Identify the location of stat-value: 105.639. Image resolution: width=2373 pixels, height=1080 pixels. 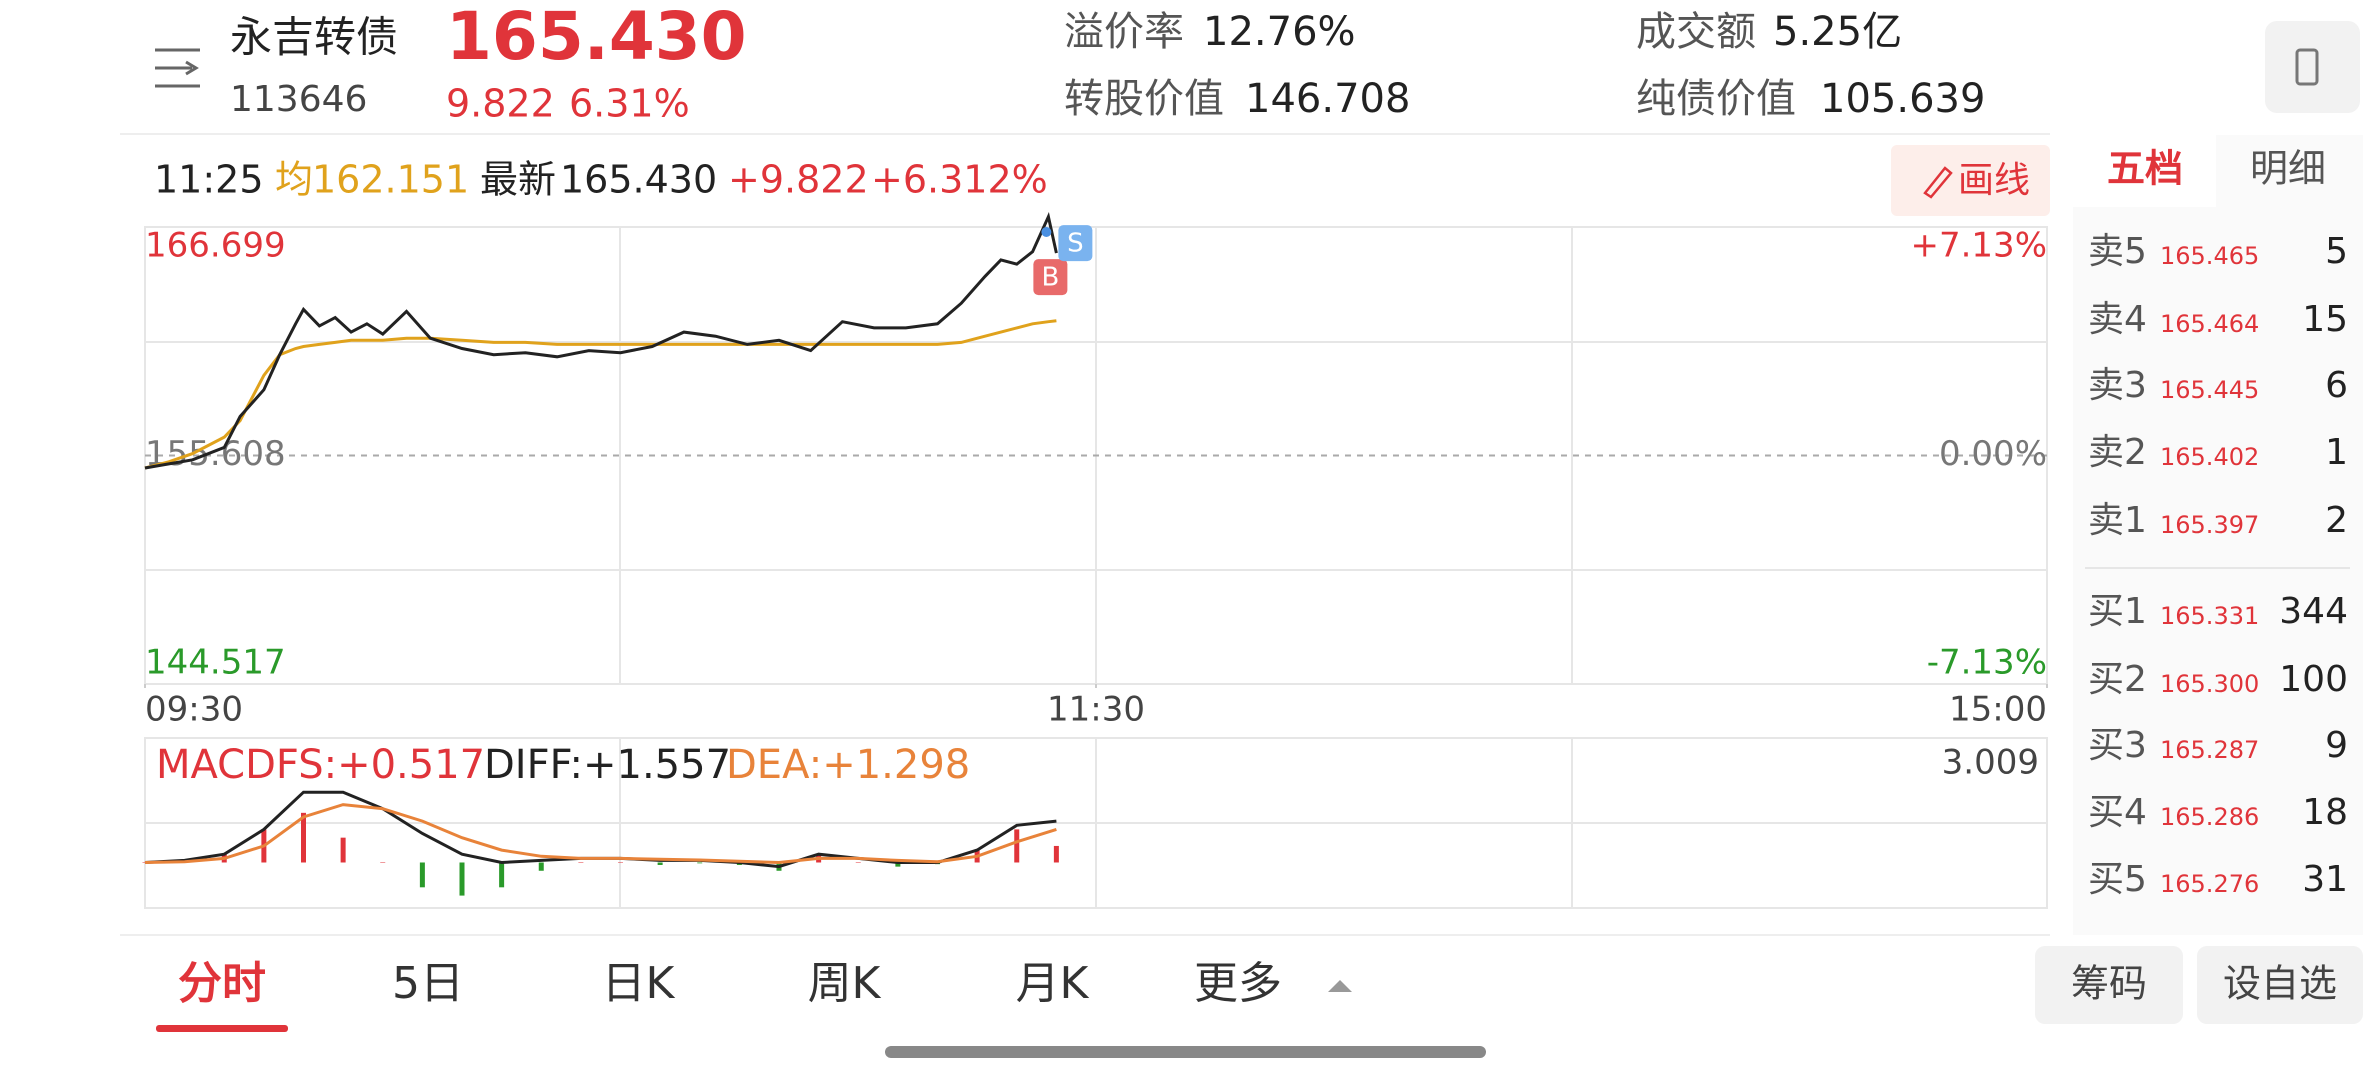
(1902, 99).